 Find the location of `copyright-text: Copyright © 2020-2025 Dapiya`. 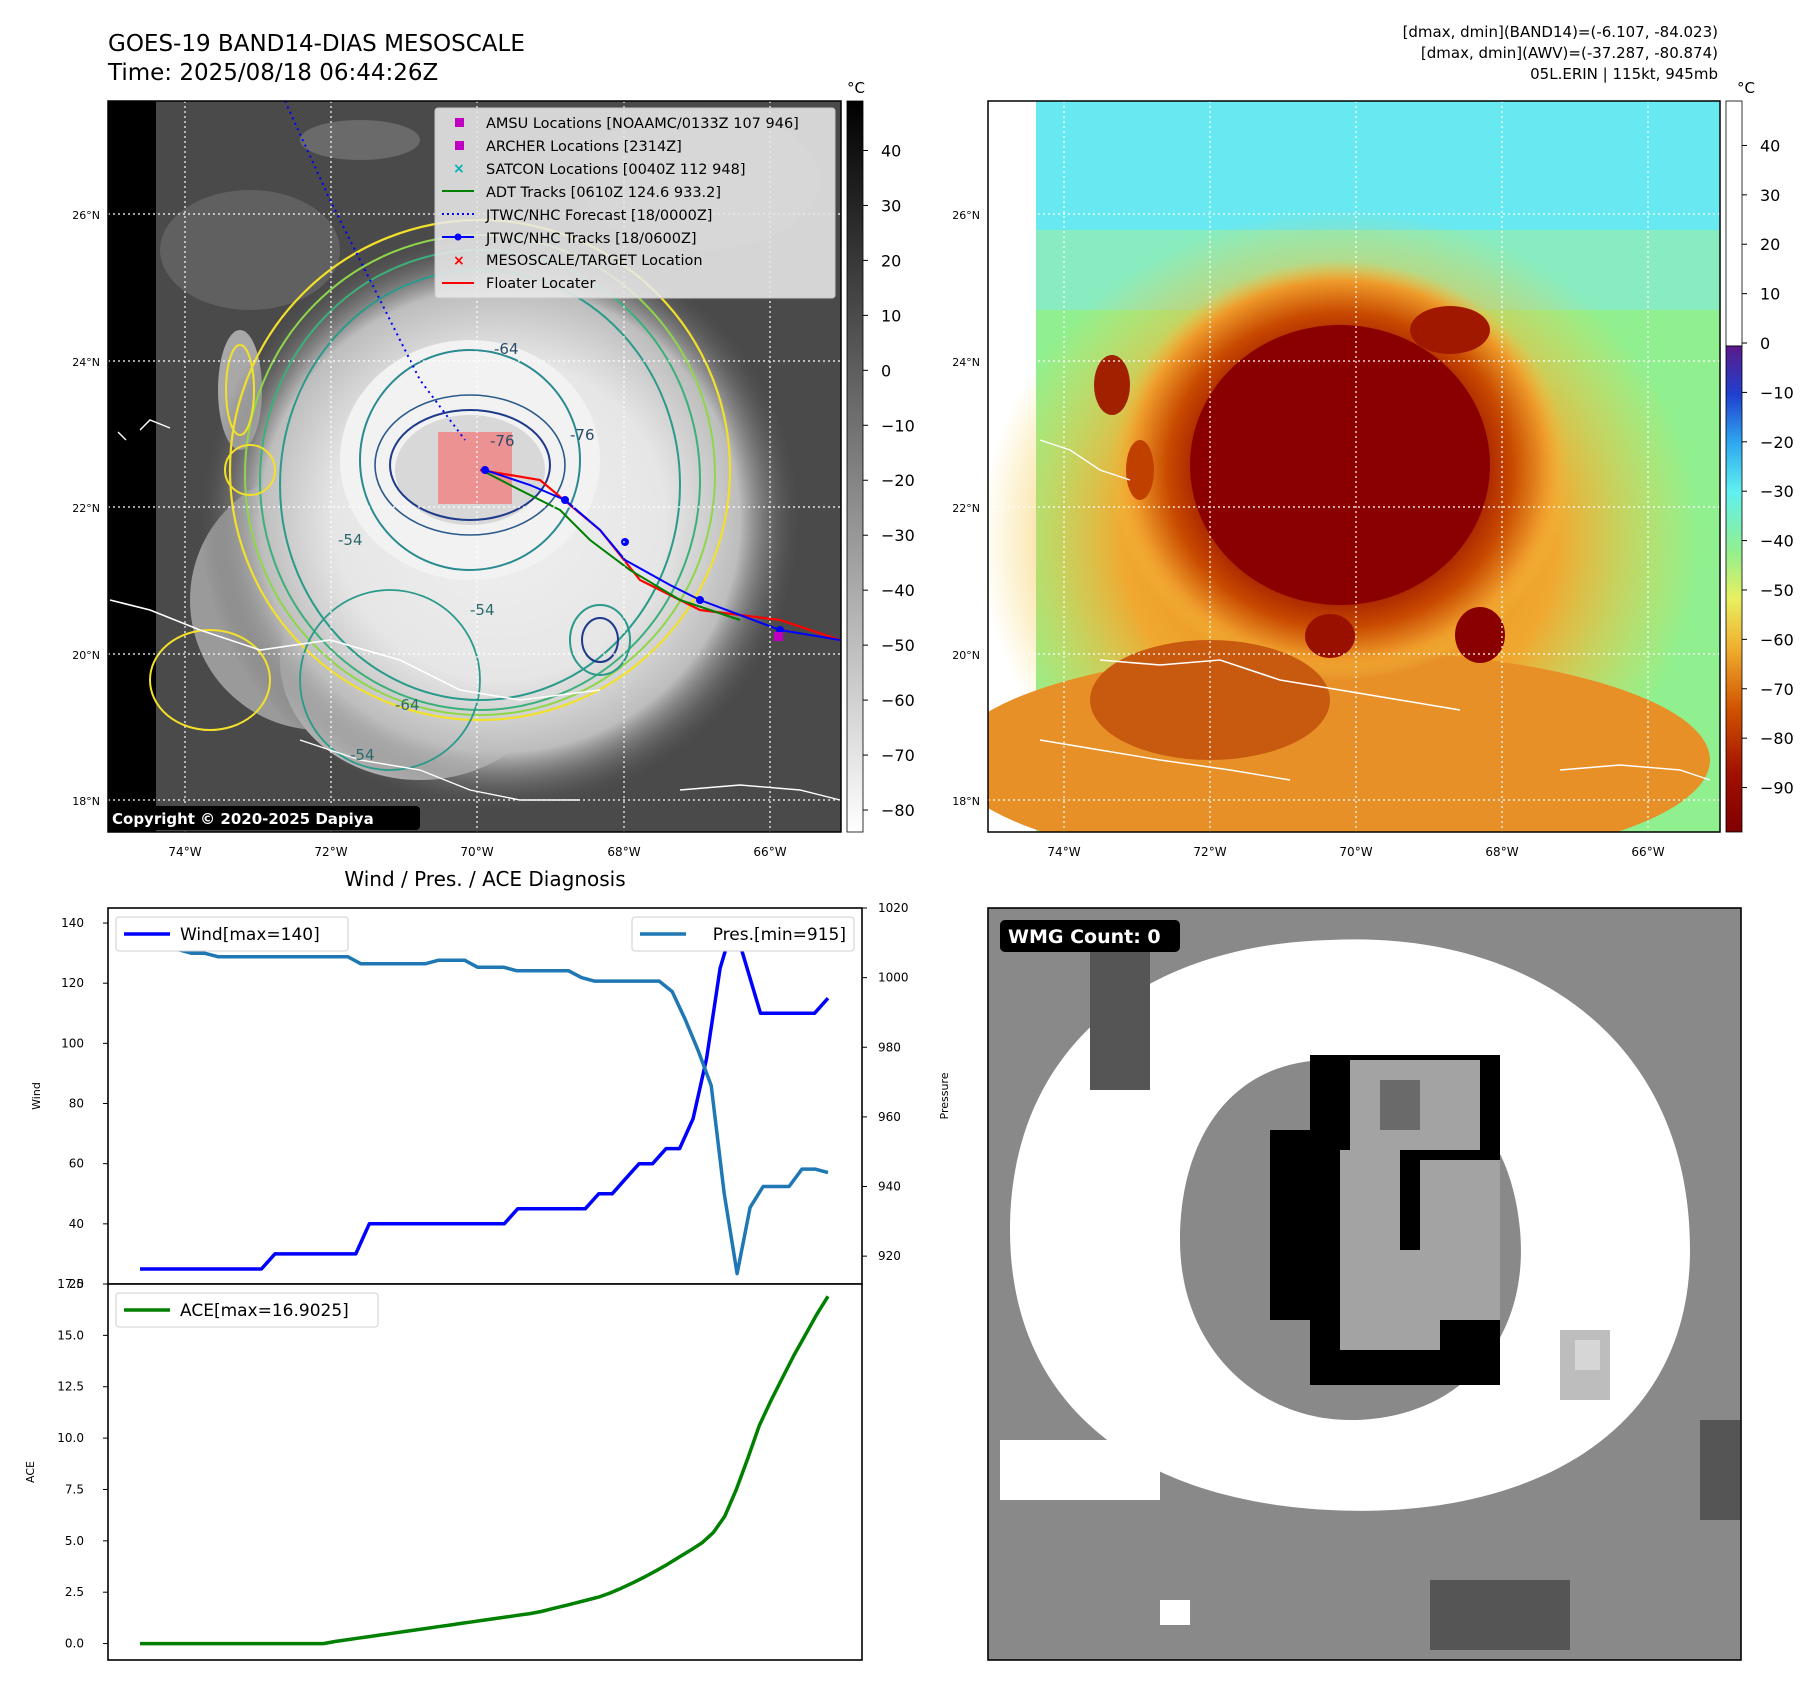

copyright-text: Copyright © 2020-2025 Dapiya is located at coordinates (243, 819).